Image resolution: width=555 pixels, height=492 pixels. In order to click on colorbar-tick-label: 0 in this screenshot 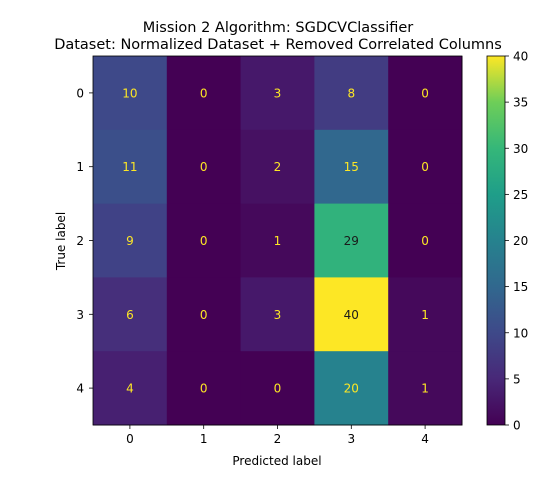, I will do `click(517, 426)`.